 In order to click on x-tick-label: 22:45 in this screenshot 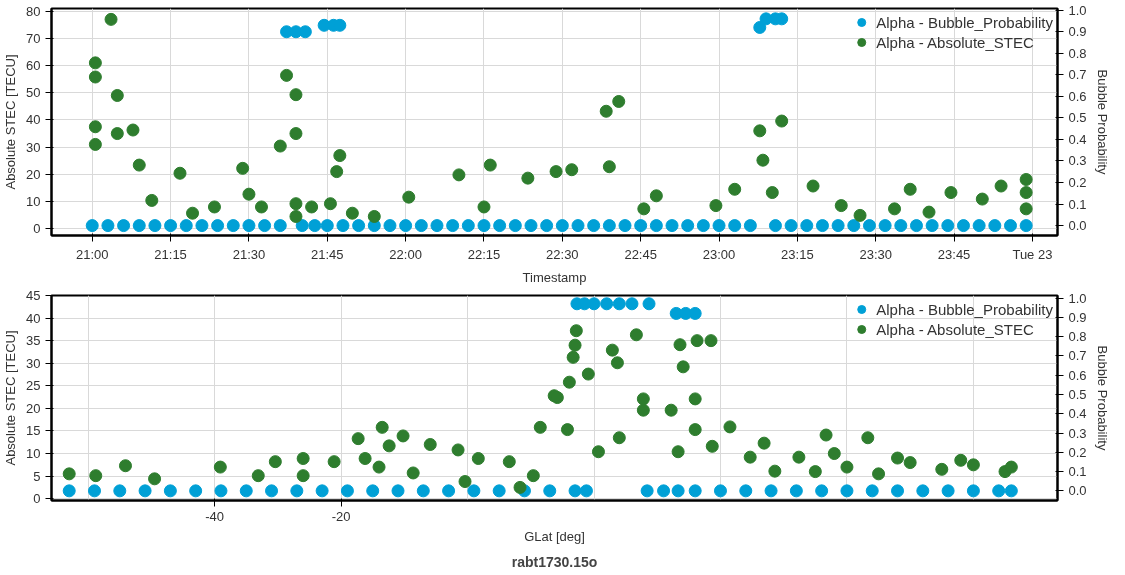, I will do `click(640, 254)`.